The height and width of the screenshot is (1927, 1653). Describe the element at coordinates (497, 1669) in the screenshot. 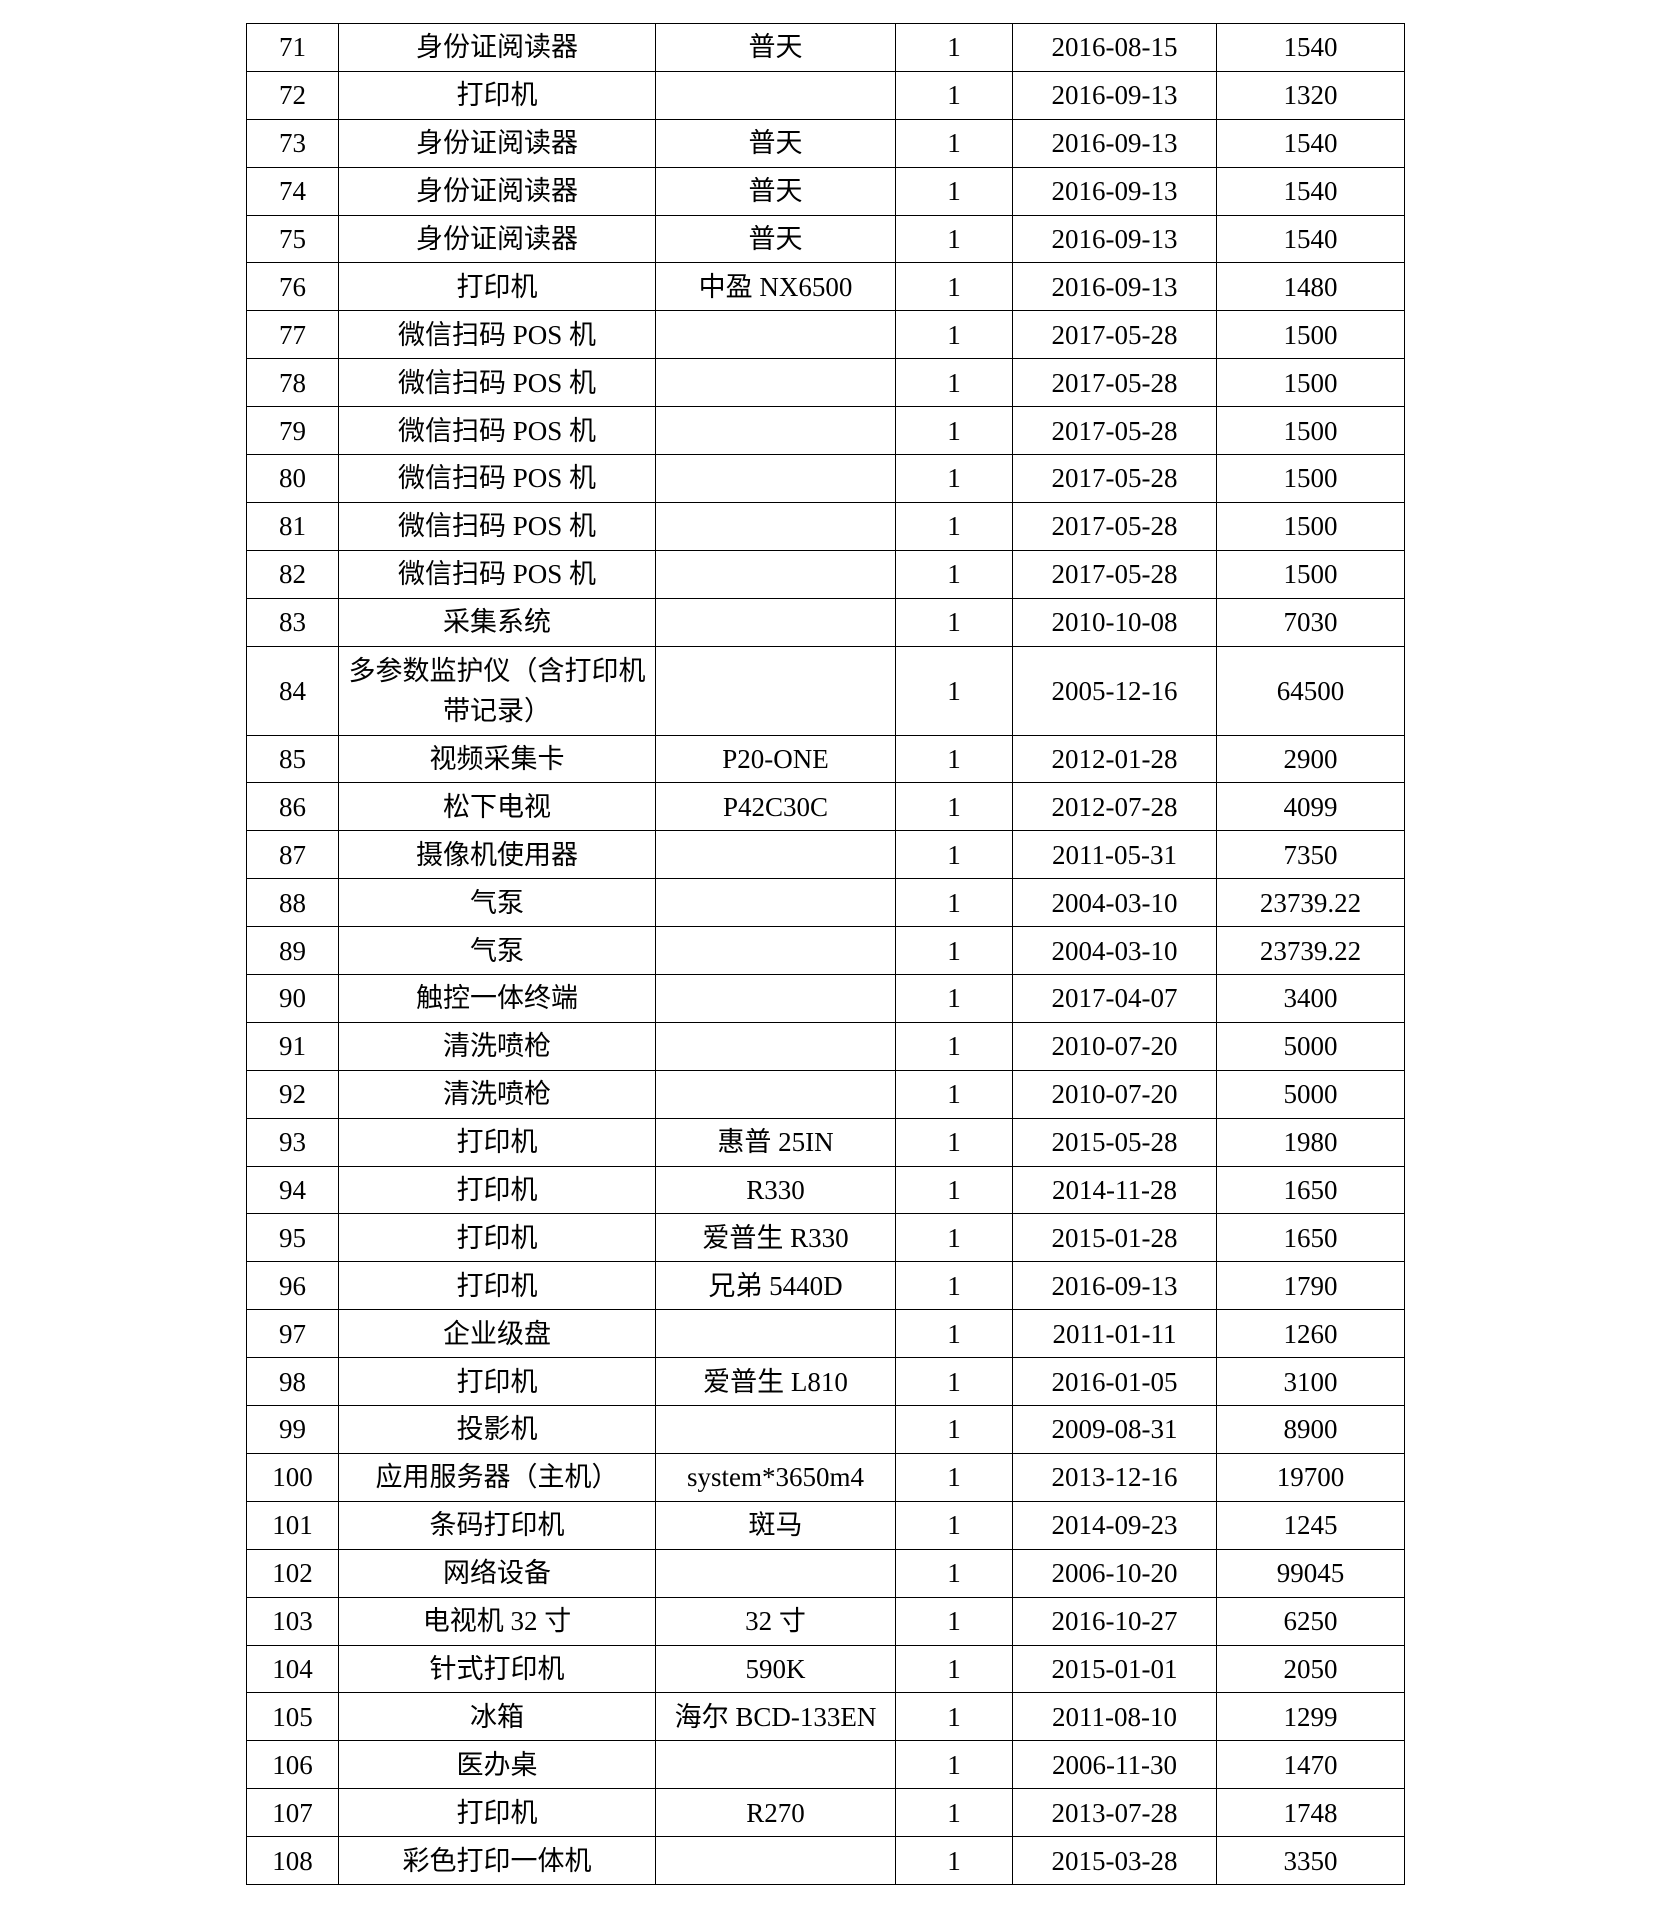

I see `item-name-cell: 针式打印机` at that location.